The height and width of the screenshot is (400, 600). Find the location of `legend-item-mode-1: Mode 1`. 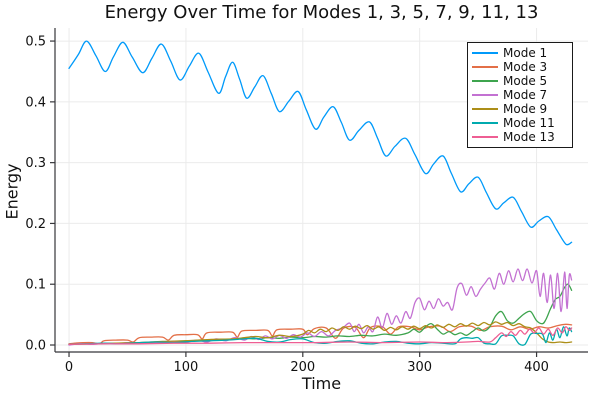

legend-item-mode-1: Mode 1 is located at coordinates (519, 53).